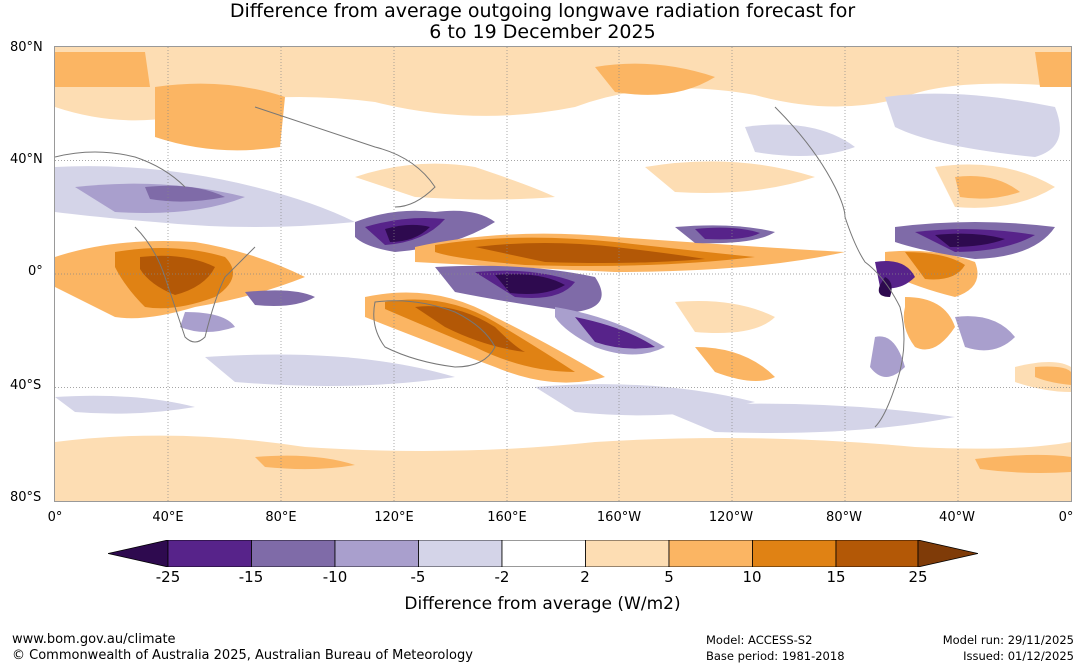 Image resolution: width=1085 pixels, height=667 pixels. I want to click on lon-label-0: 0°, so click(55, 517).